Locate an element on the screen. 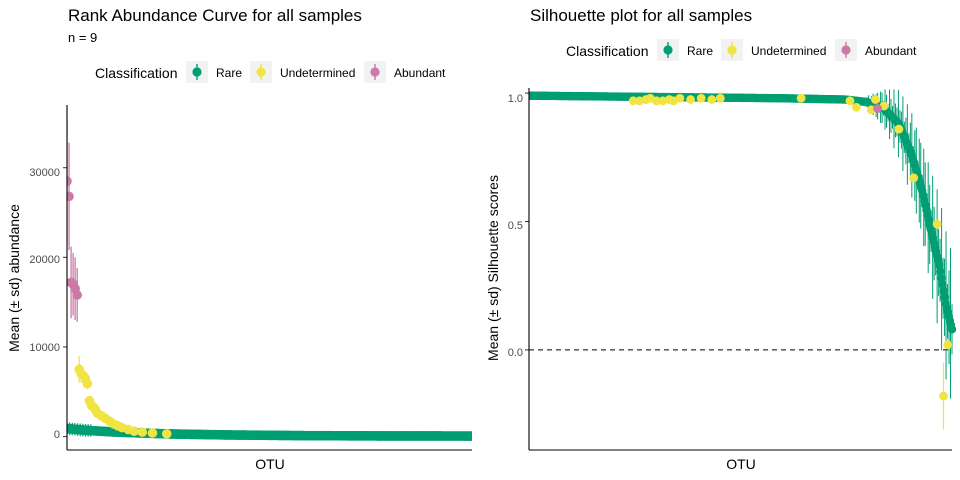 The image size is (960, 480). chart-title: Silhouette plot for all samples is located at coordinates (641, 15).